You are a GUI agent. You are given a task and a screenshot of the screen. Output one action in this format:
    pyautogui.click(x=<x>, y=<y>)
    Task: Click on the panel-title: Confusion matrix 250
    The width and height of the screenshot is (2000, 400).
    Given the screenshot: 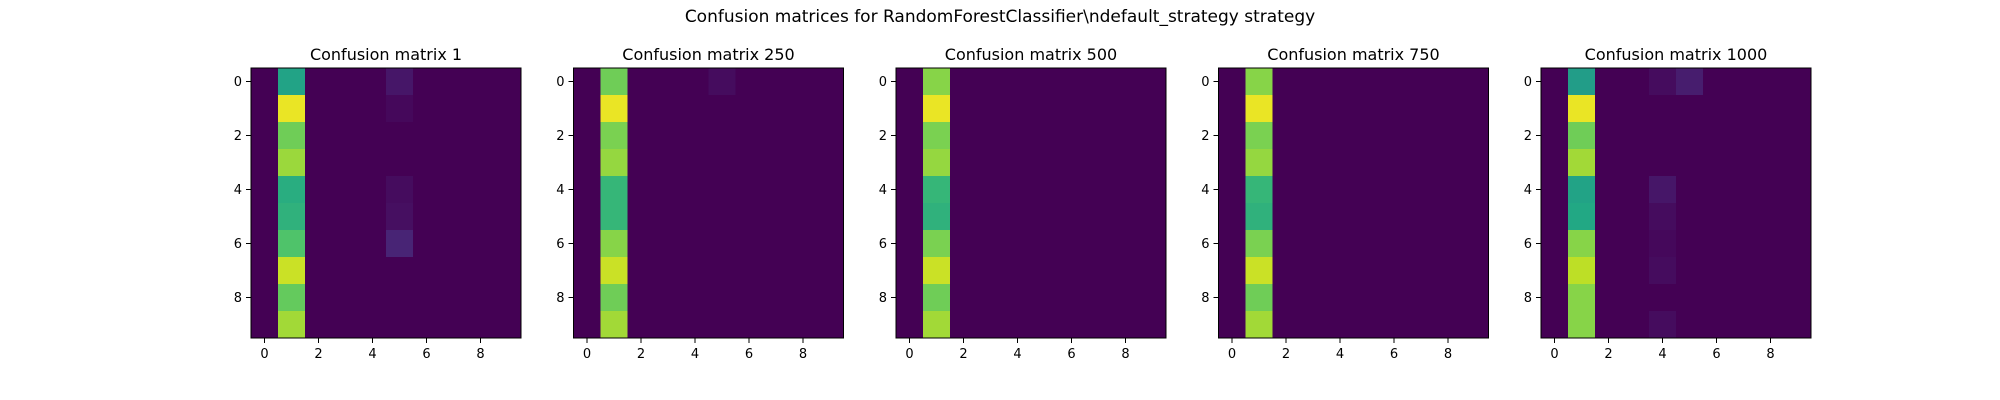 What is the action you would take?
    pyautogui.click(x=708, y=54)
    